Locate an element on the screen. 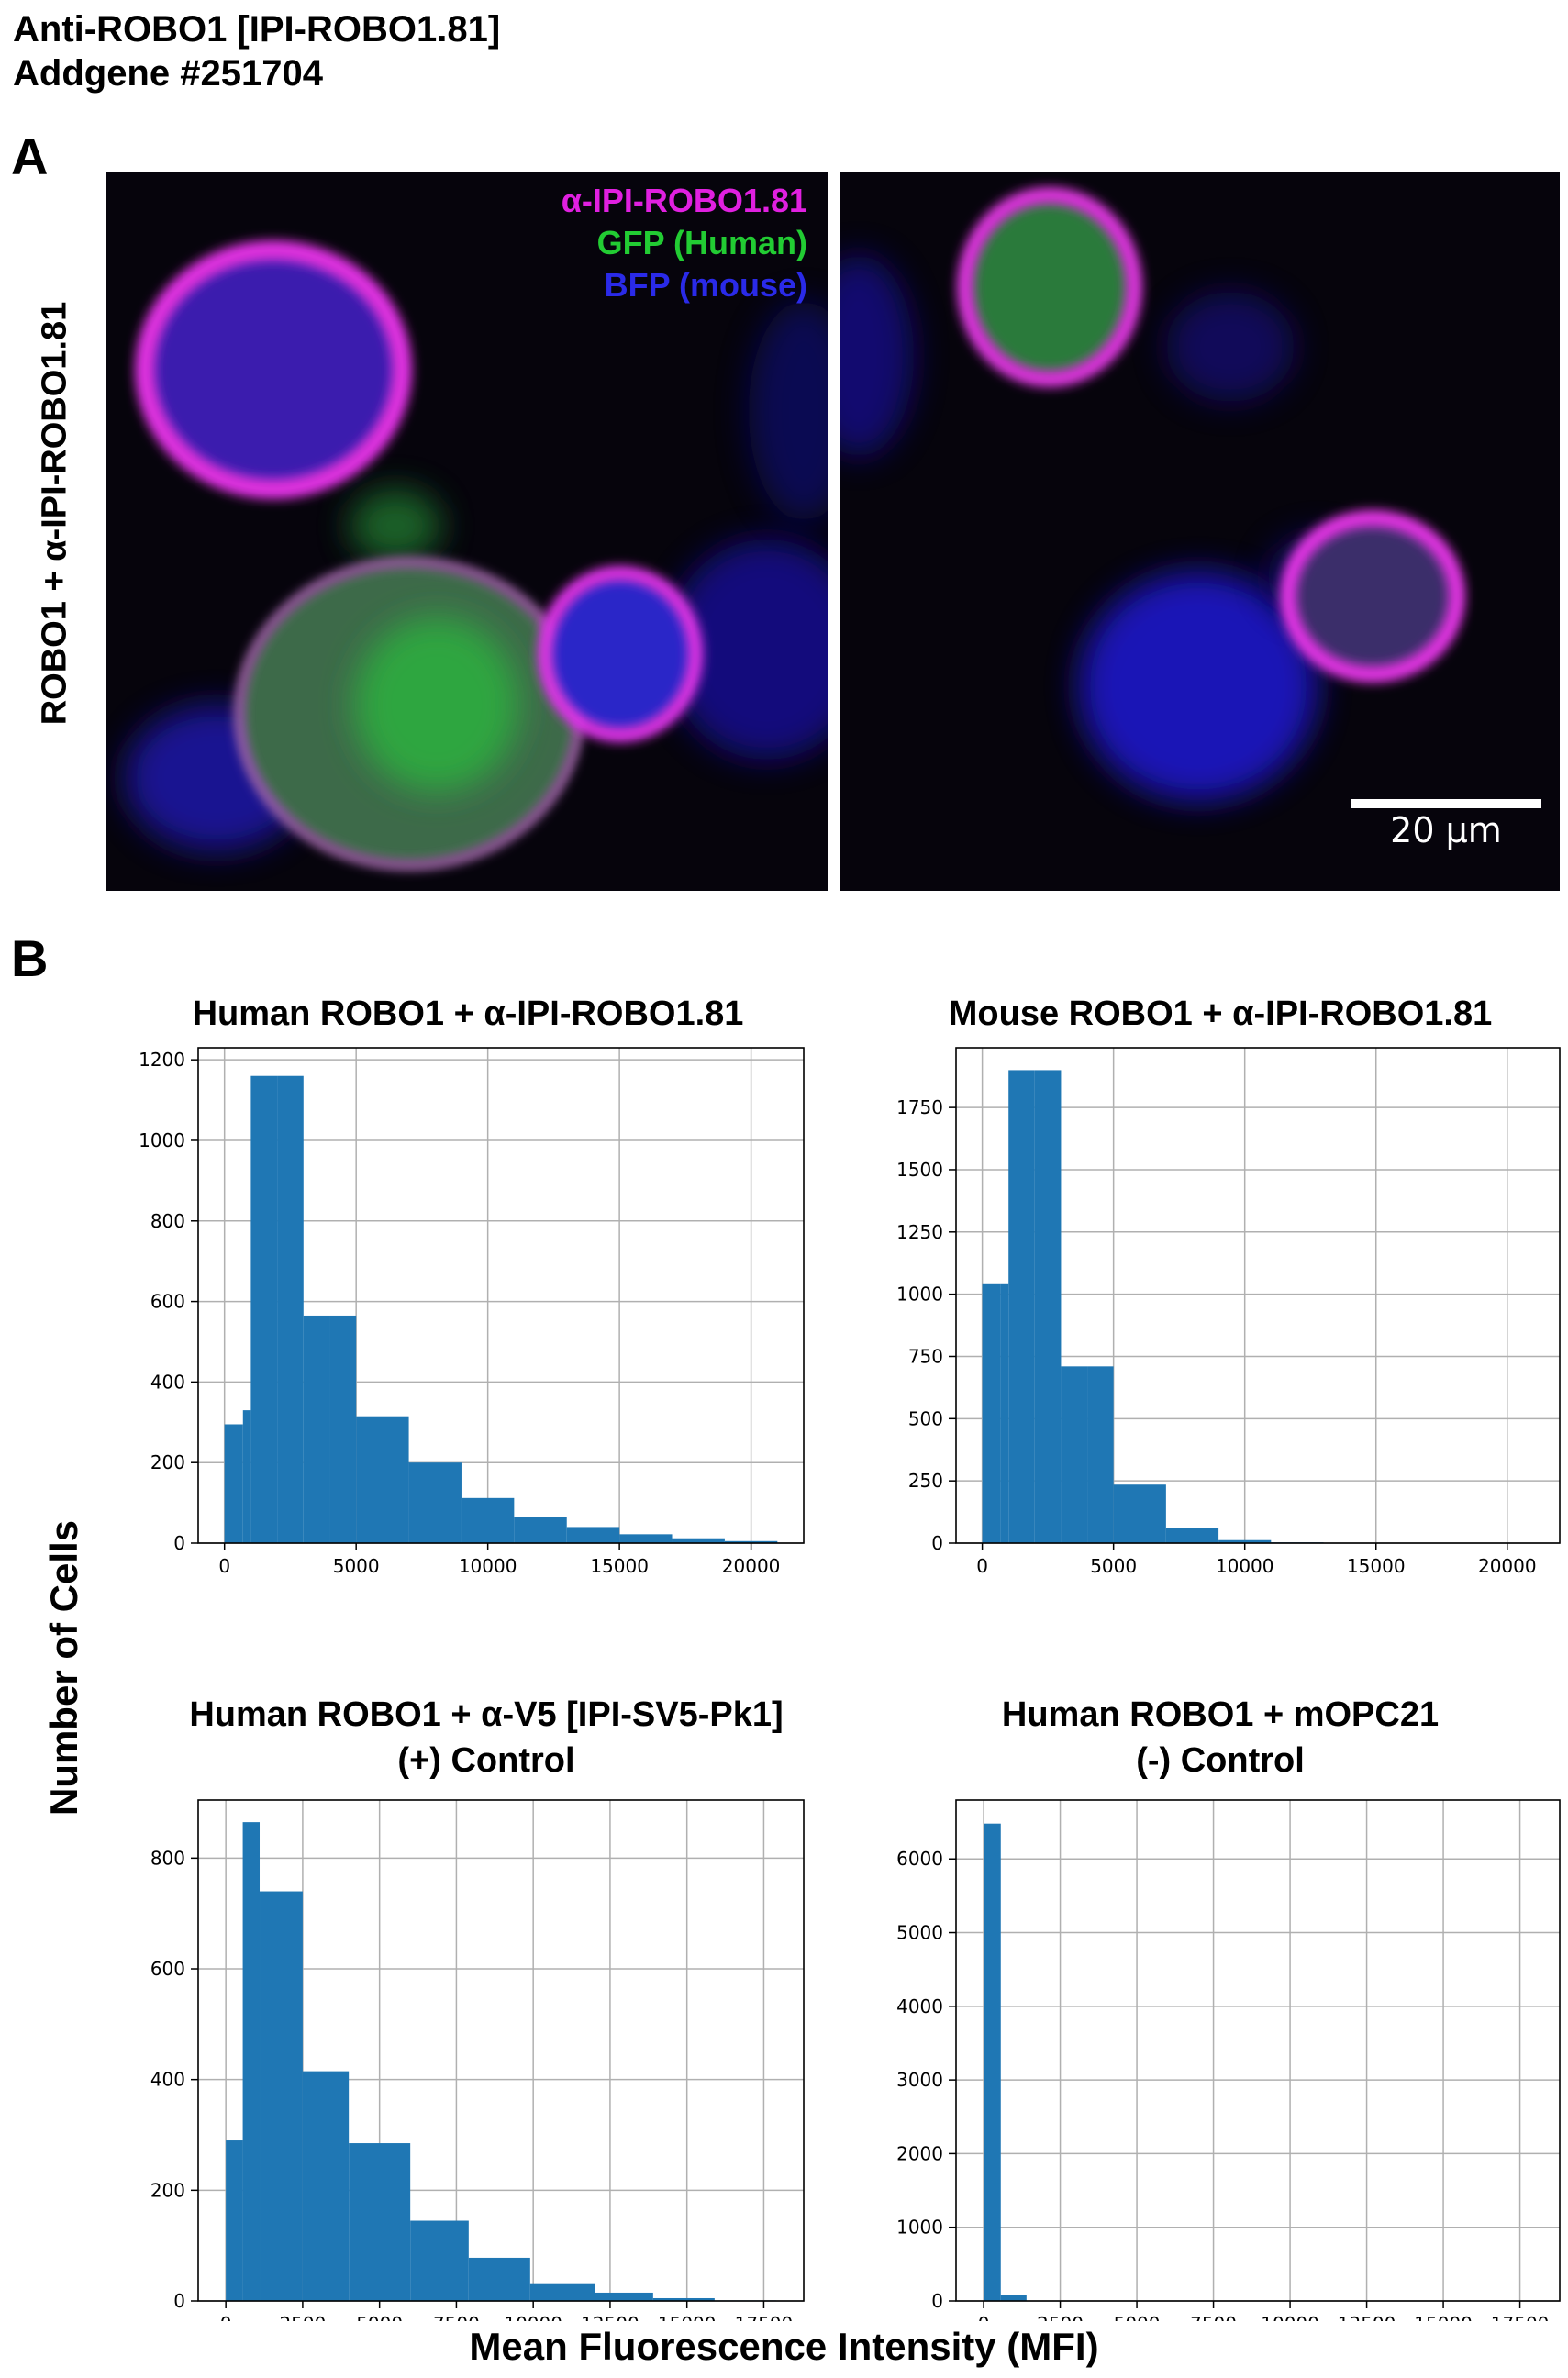 The width and height of the screenshot is (1568, 2378). y-tick-label: 5000 is located at coordinates (920, 1933).